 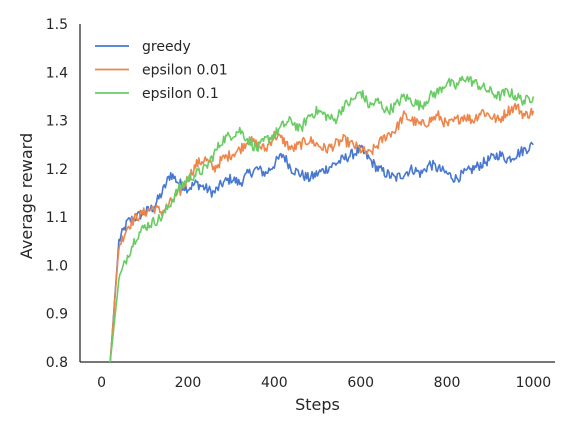 I want to click on x-tick-label: 0, so click(x=101, y=383).